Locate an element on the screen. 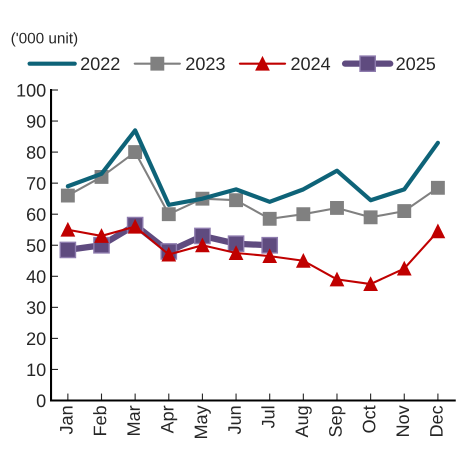  x-tick-label: Dec is located at coordinates (436, 421).